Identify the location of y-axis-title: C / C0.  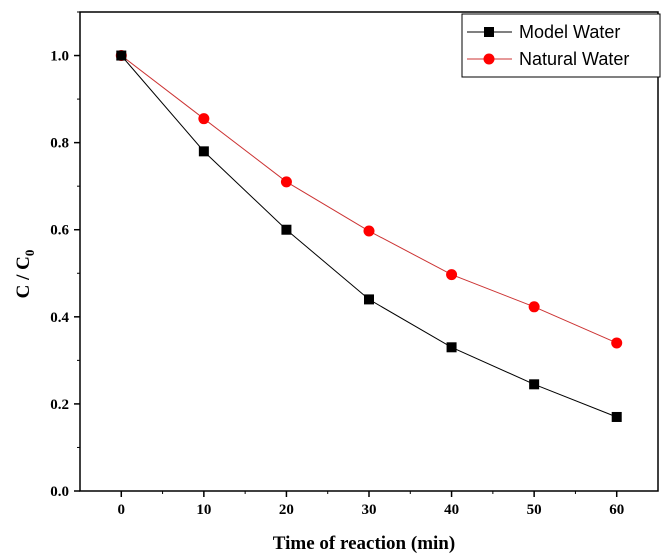
(25, 274).